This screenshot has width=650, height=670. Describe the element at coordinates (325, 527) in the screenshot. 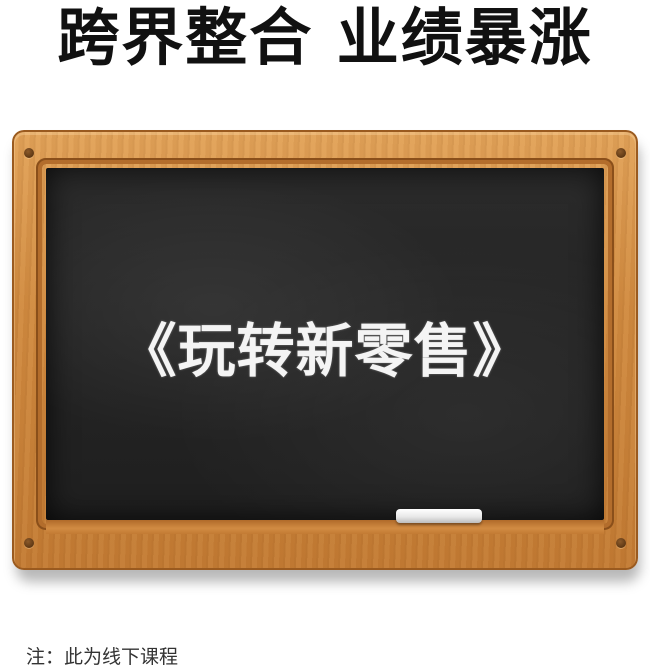

I see `chalk-ledge` at that location.